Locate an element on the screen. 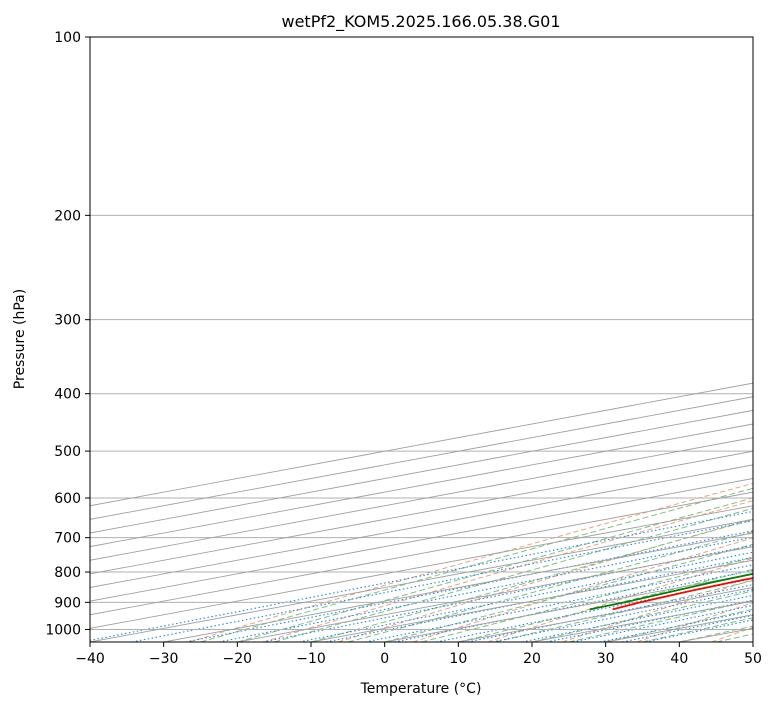  x-tick-label: 0 is located at coordinates (384, 659).